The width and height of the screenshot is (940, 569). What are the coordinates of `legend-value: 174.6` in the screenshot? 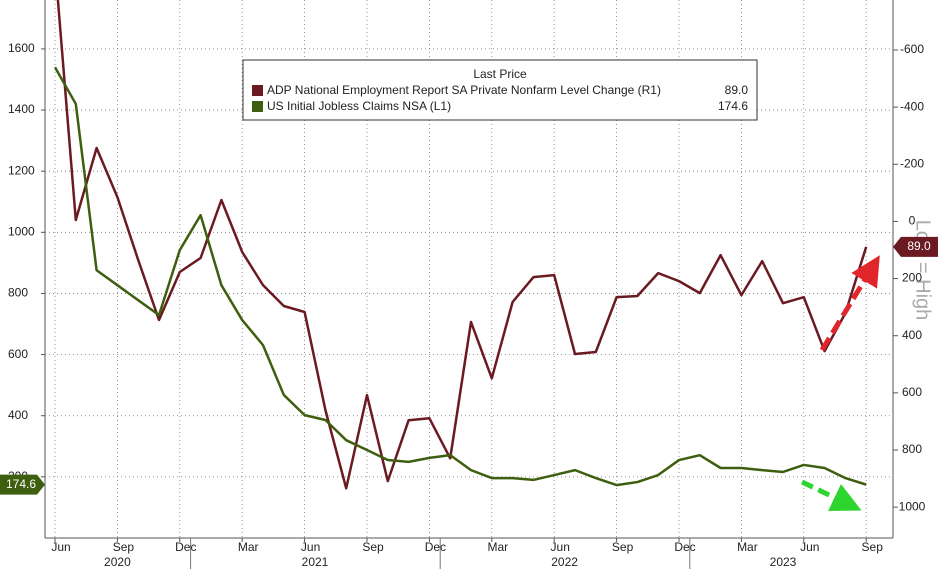 It's located at (733, 106).